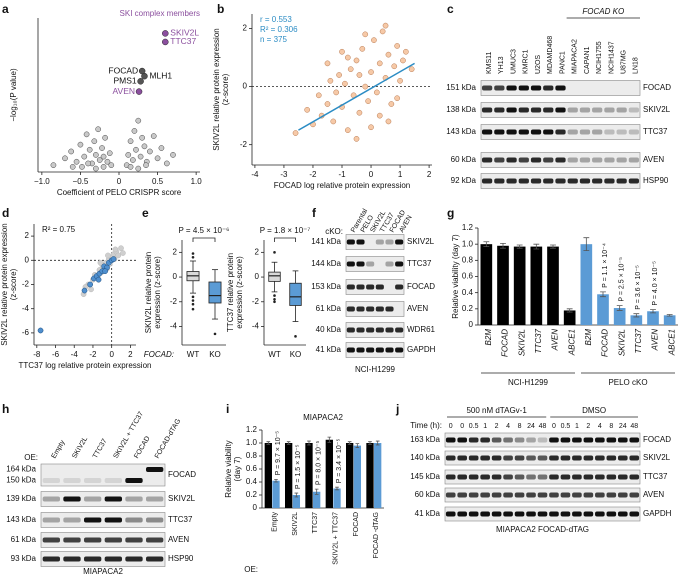 This screenshot has height=576, width=685. What do you see at coordinates (638, 340) in the screenshot?
I see `x-tick-label: TTC37` at bounding box center [638, 340].